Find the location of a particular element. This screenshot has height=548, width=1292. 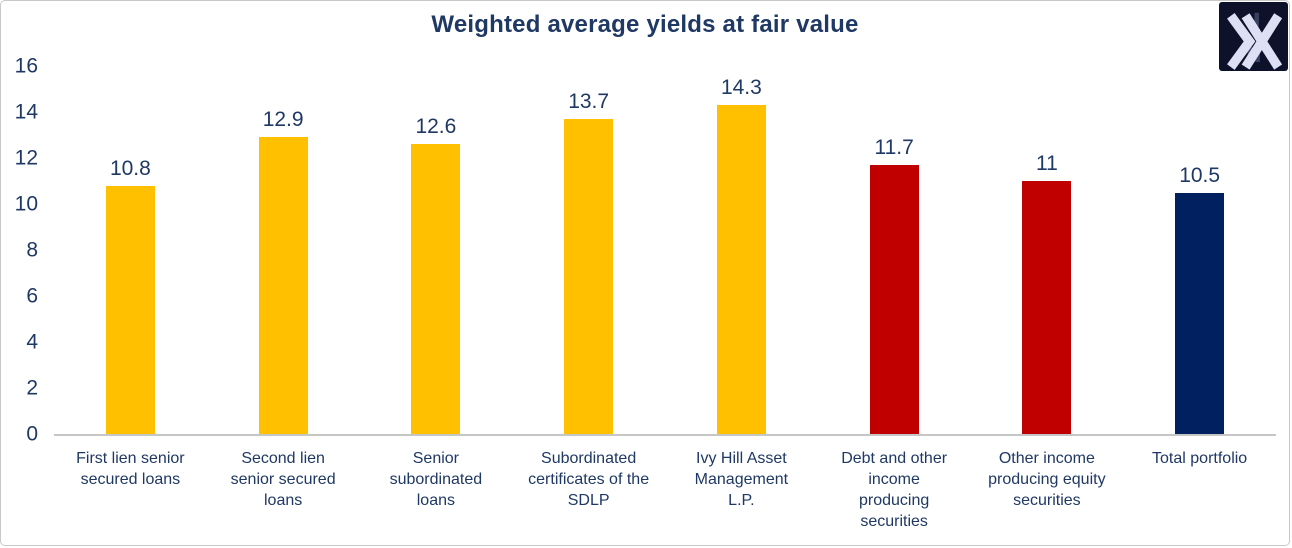

y-axis-tick-label: 6 is located at coordinates (32, 296).